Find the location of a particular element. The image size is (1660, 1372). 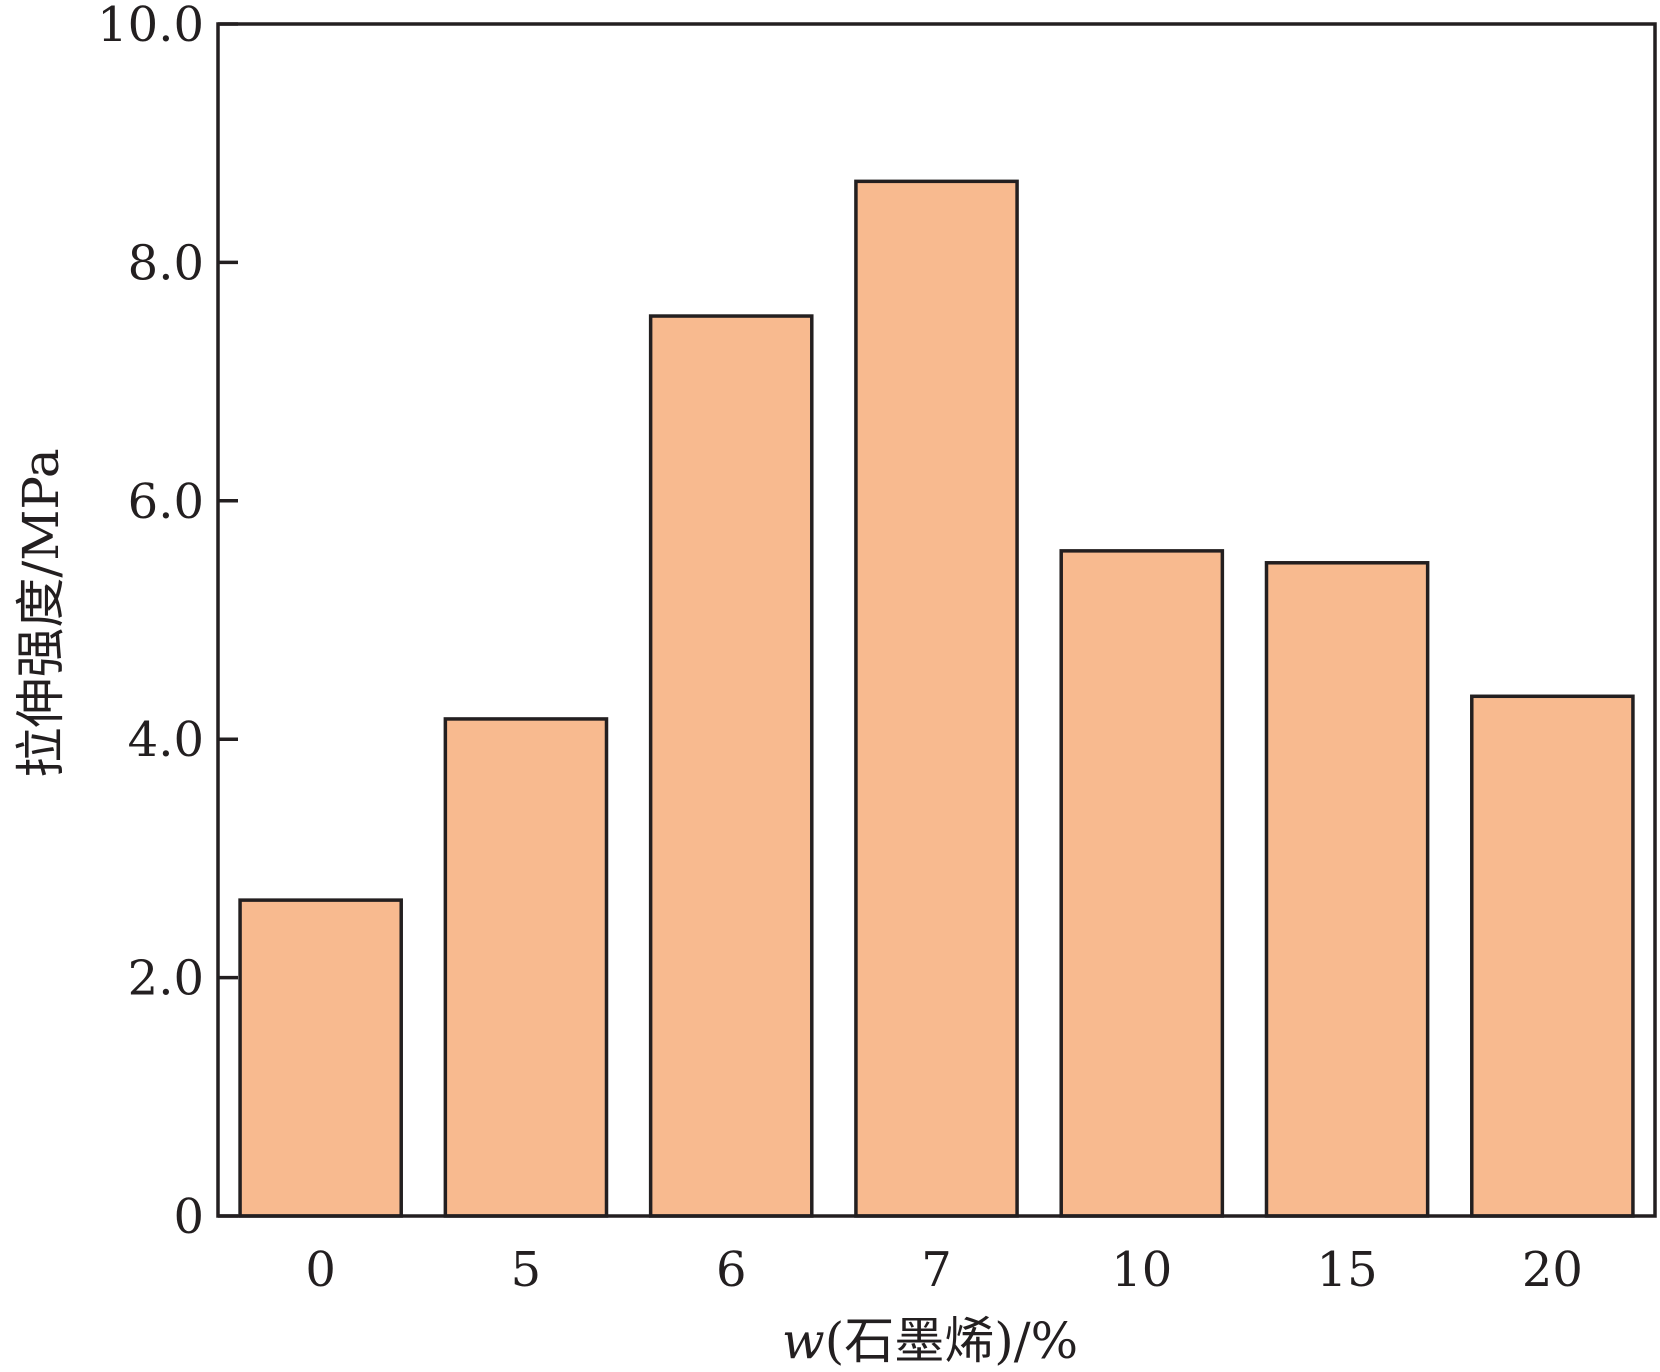

x-tick-label: 5 is located at coordinates (526, 1270).